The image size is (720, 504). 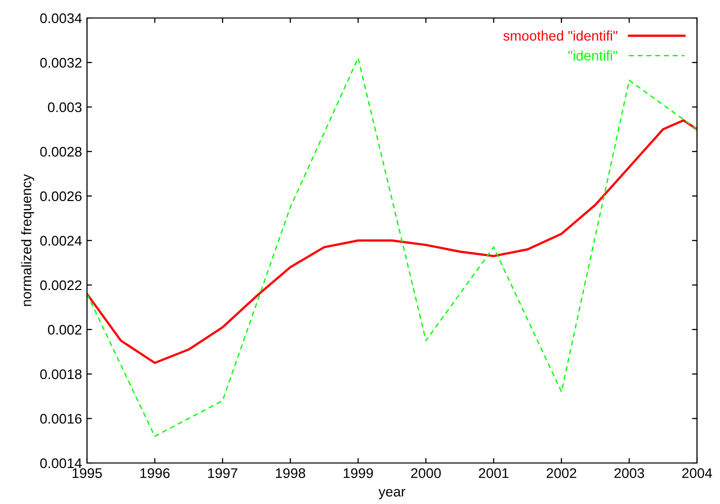 What do you see at coordinates (61, 196) in the screenshot?
I see `y-tick-label: 0.0026` at bounding box center [61, 196].